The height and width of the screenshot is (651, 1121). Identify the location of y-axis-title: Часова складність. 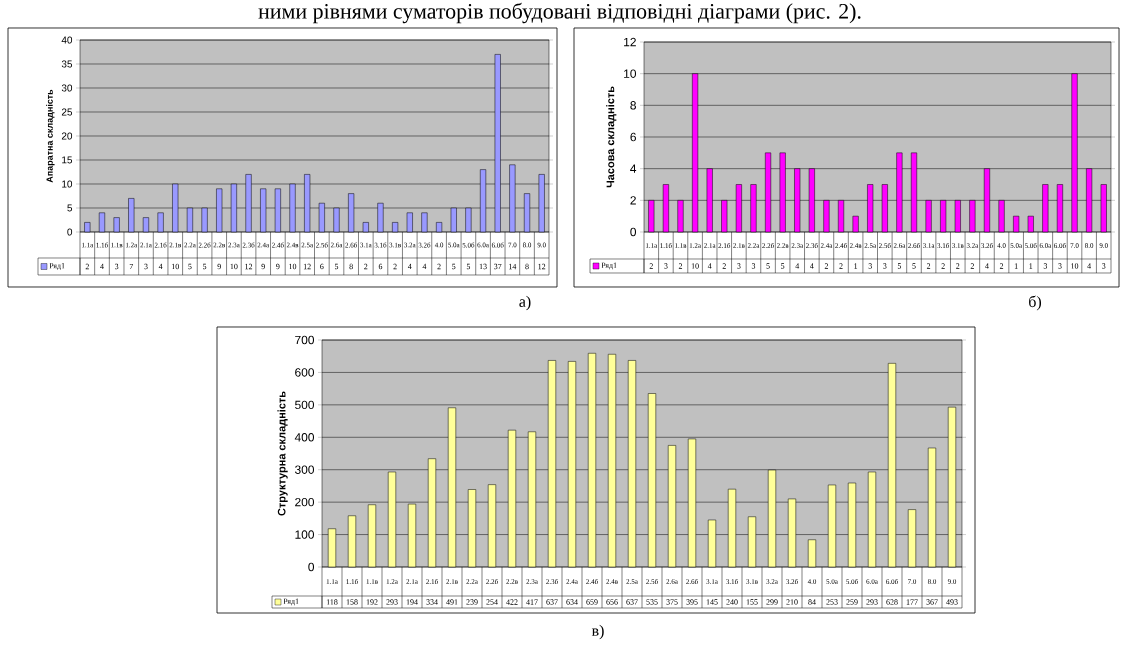
(611, 137).